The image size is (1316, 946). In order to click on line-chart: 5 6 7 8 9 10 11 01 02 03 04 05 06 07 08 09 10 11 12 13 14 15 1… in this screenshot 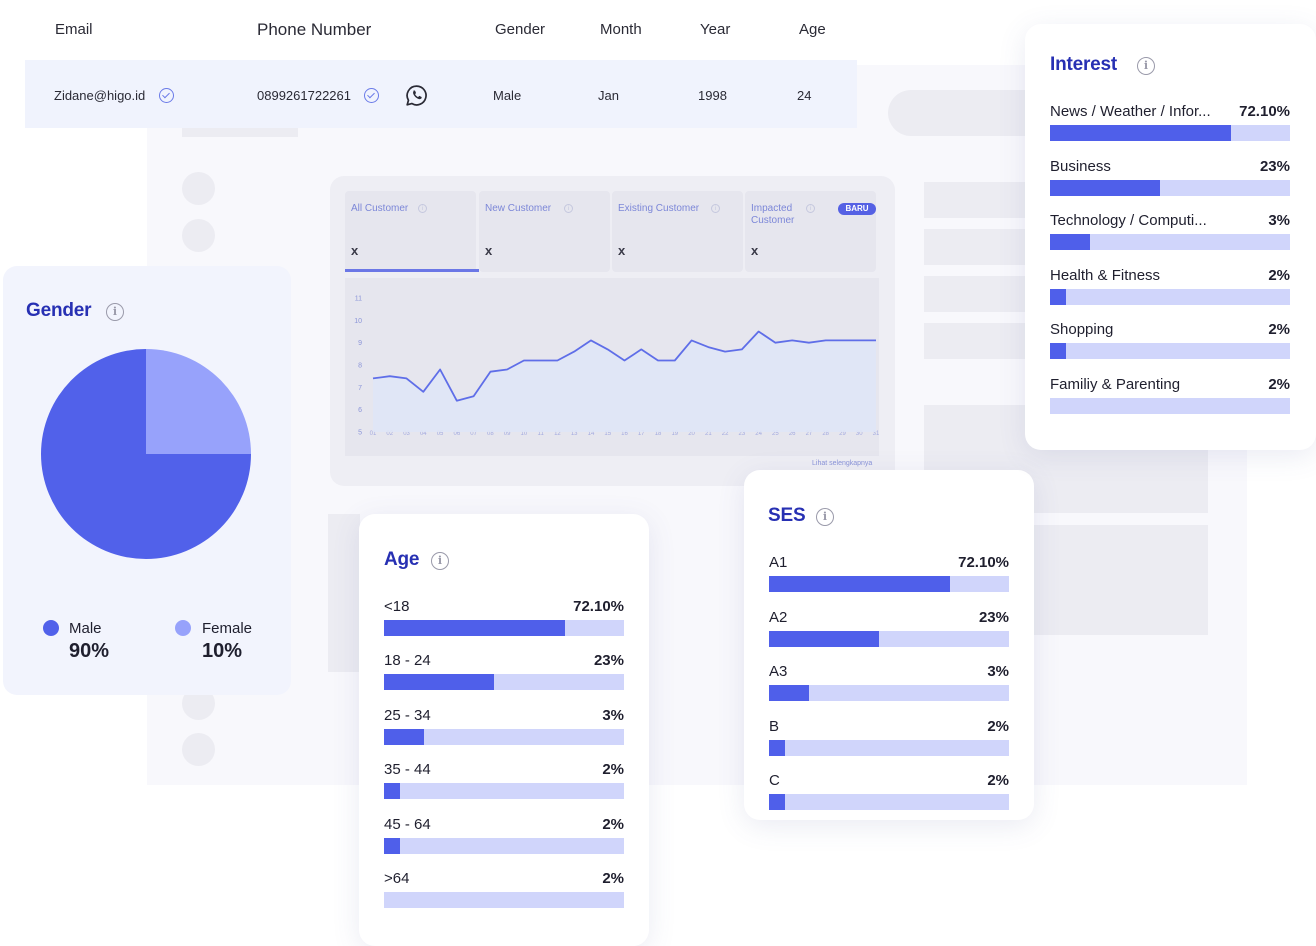, I will do `click(617, 367)`.